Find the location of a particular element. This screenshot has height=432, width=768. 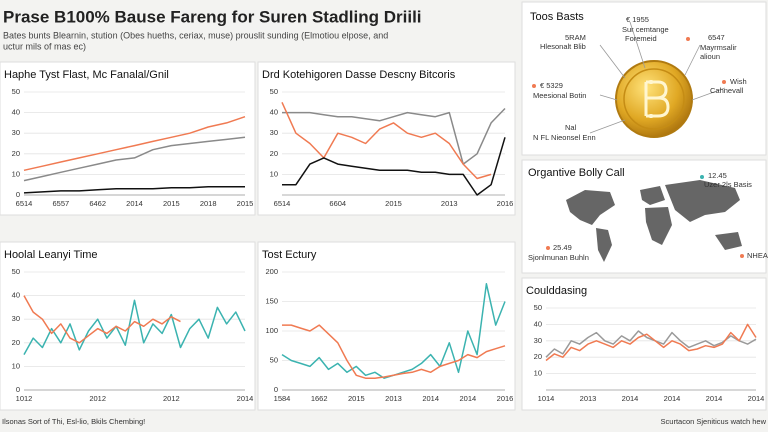

x-tick-label: 2016 is located at coordinates (505, 203).